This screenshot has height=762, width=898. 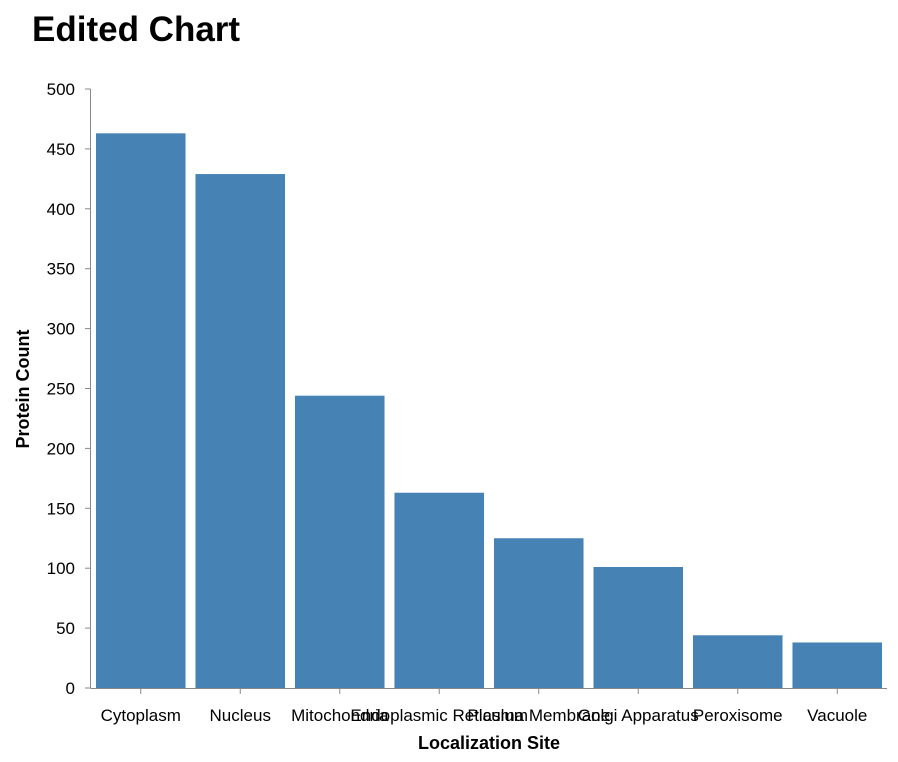 What do you see at coordinates (61, 389) in the screenshot?
I see `y-tick-label: 250` at bounding box center [61, 389].